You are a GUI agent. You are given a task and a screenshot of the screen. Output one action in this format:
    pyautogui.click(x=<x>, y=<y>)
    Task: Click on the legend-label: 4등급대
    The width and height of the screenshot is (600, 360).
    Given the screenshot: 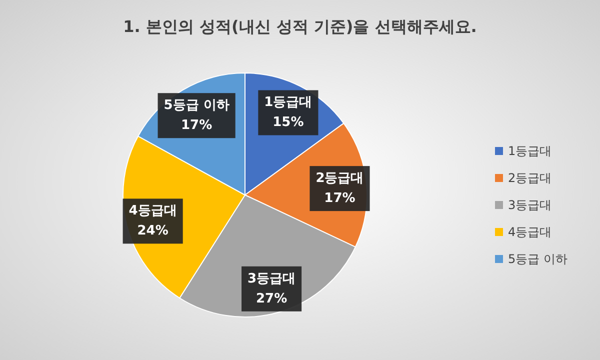 What is the action you would take?
    pyautogui.click(x=530, y=232)
    